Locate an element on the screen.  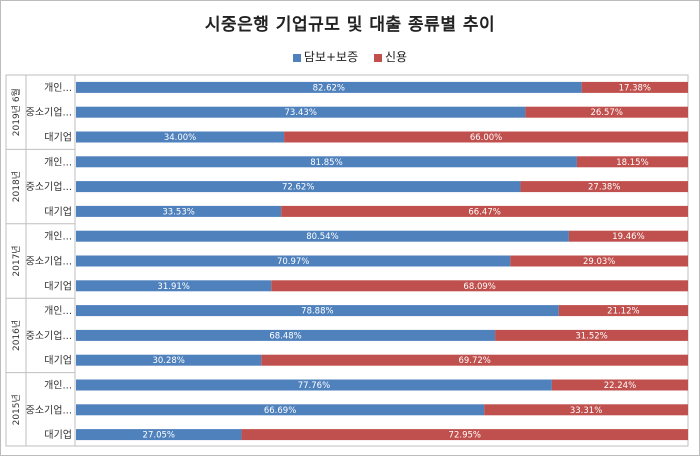
data-label: 77.76% is located at coordinates (314, 386).